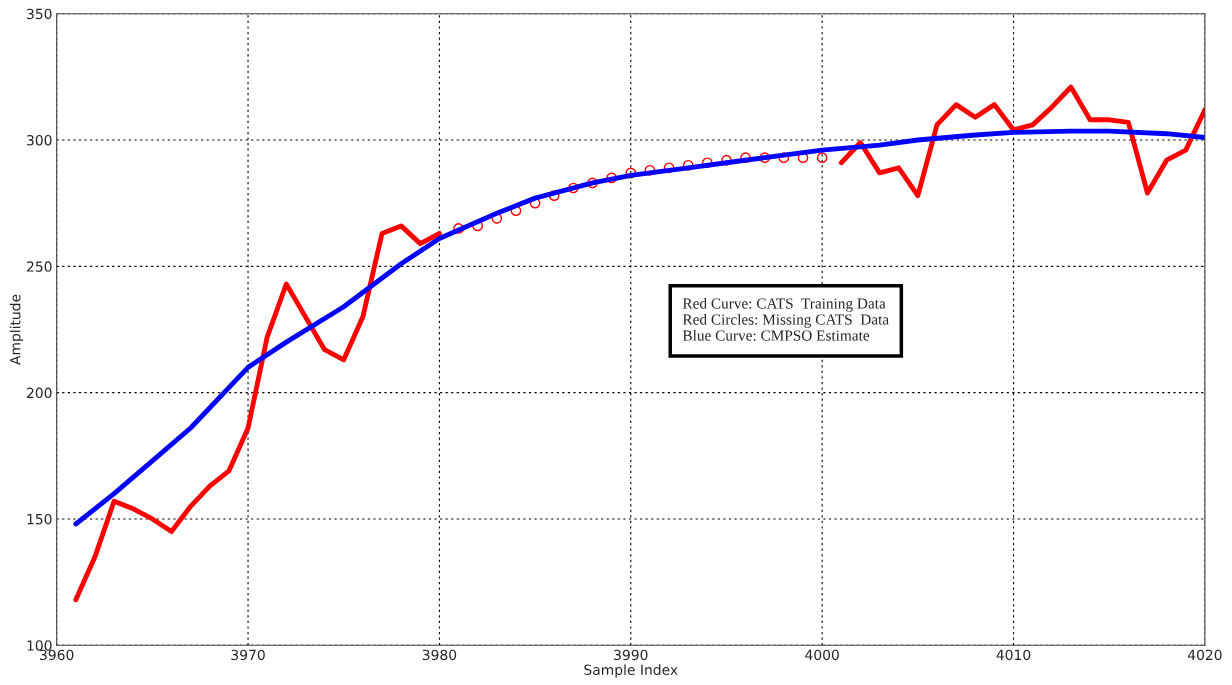 Image resolution: width=1232 pixels, height=685 pixels. Describe the element at coordinates (822, 655) in the screenshot. I see `x-tick-label: 4000` at that location.